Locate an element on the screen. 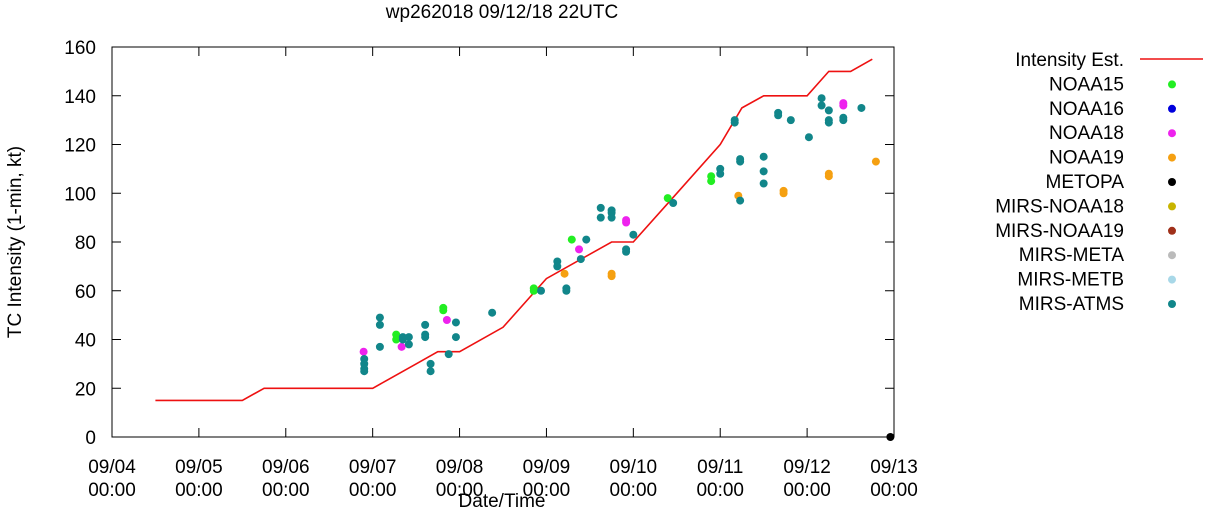  legend-label: NOAA19 is located at coordinates (1086, 158).